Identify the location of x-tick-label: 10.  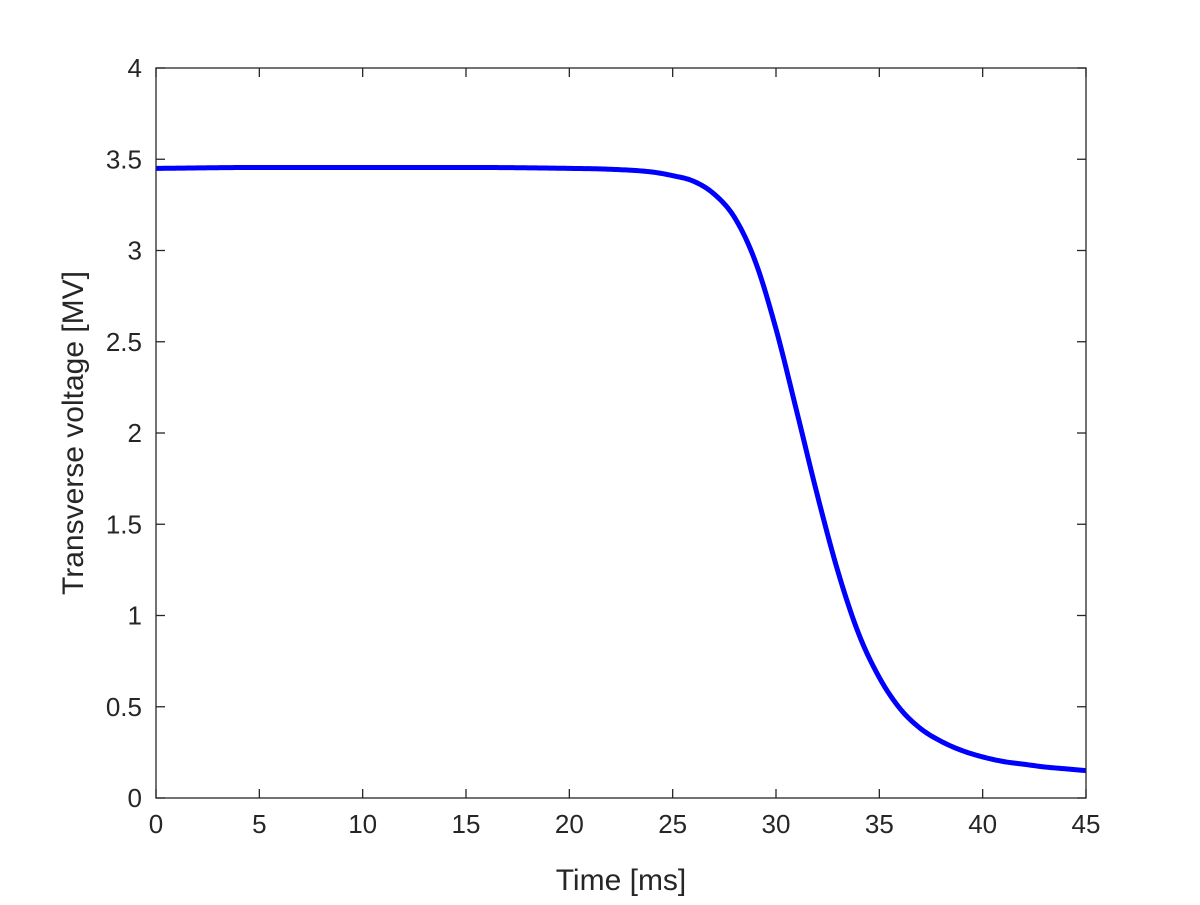
(362, 824).